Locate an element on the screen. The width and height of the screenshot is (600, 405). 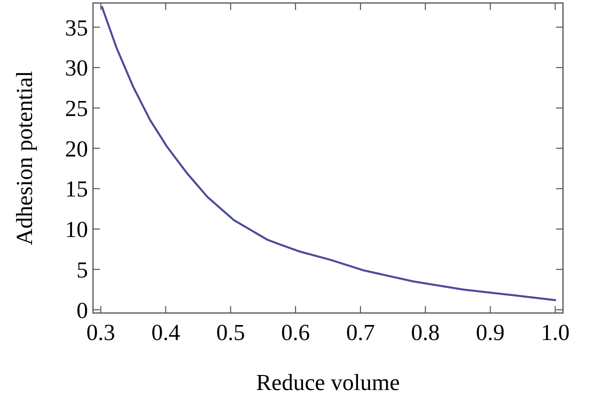
y-axis-title: Adhesion potential is located at coordinates (24, 158).